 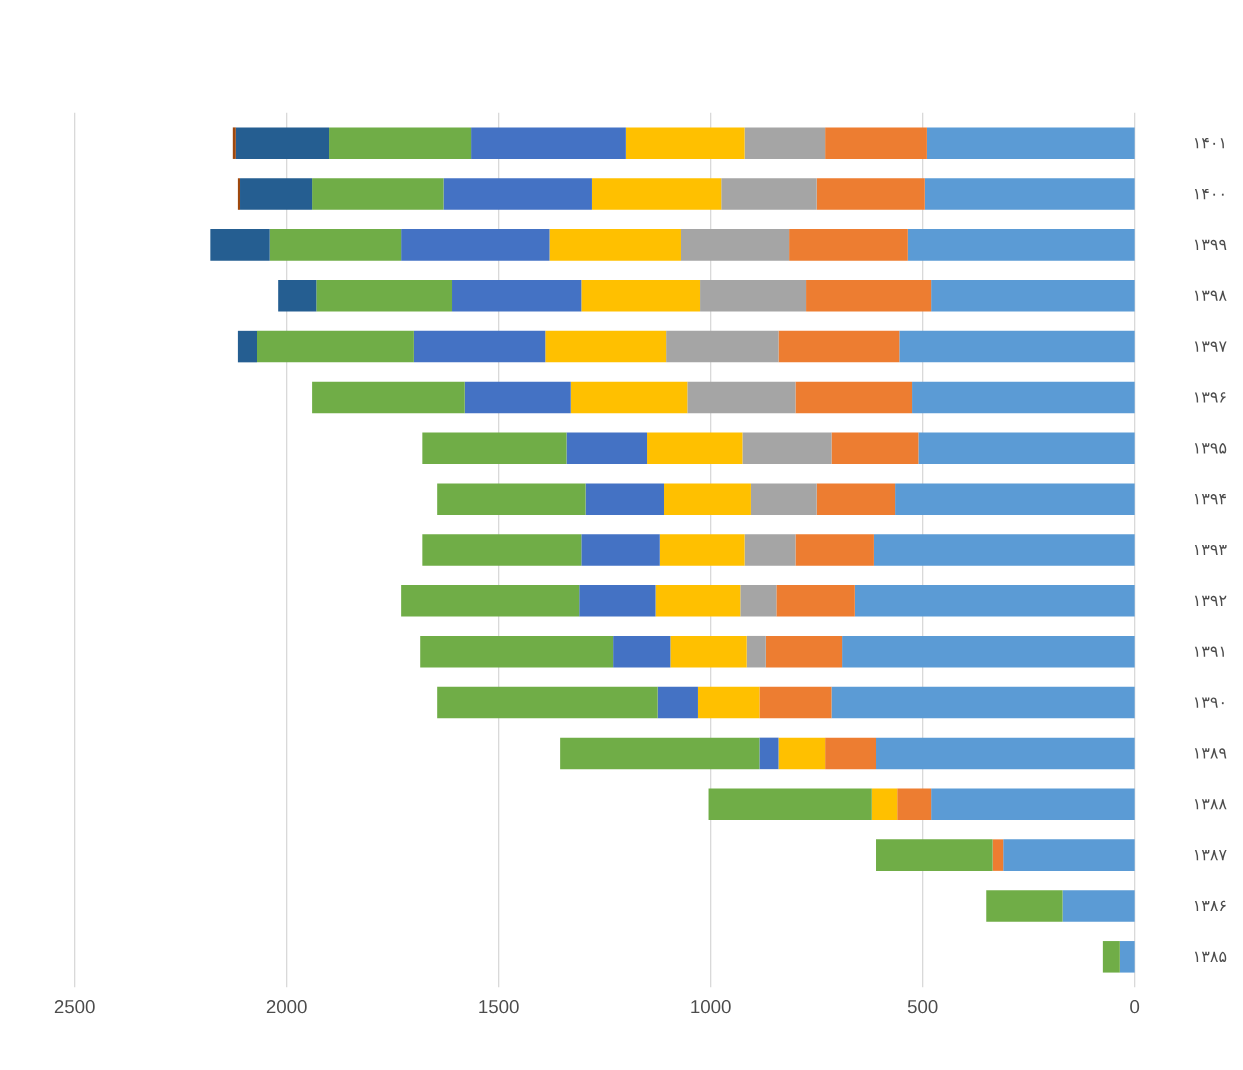 What do you see at coordinates (1210, 600) in the screenshot?
I see `y-tick-label: ۱۳۹۲` at bounding box center [1210, 600].